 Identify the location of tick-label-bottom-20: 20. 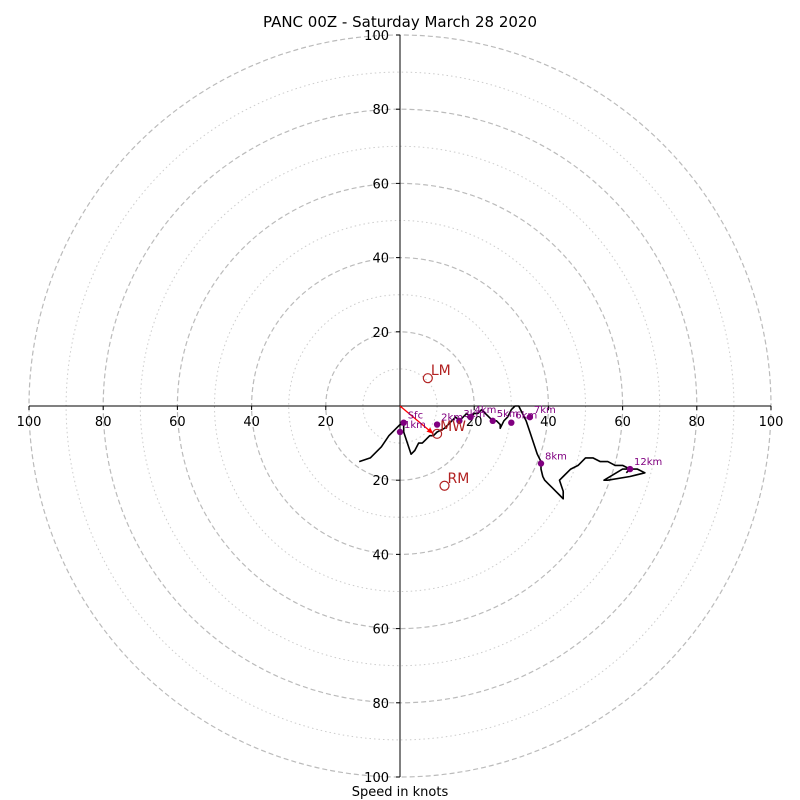
(380, 481).